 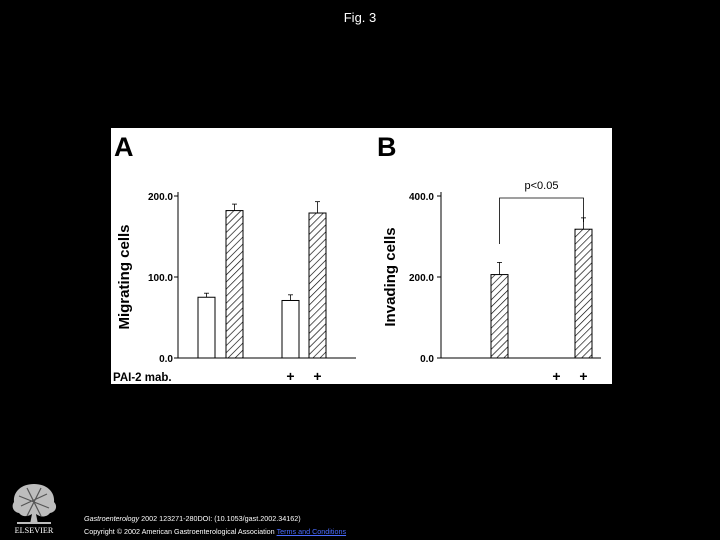 What do you see at coordinates (360, 17) in the screenshot?
I see `figure-title: Fig. 3` at bounding box center [360, 17].